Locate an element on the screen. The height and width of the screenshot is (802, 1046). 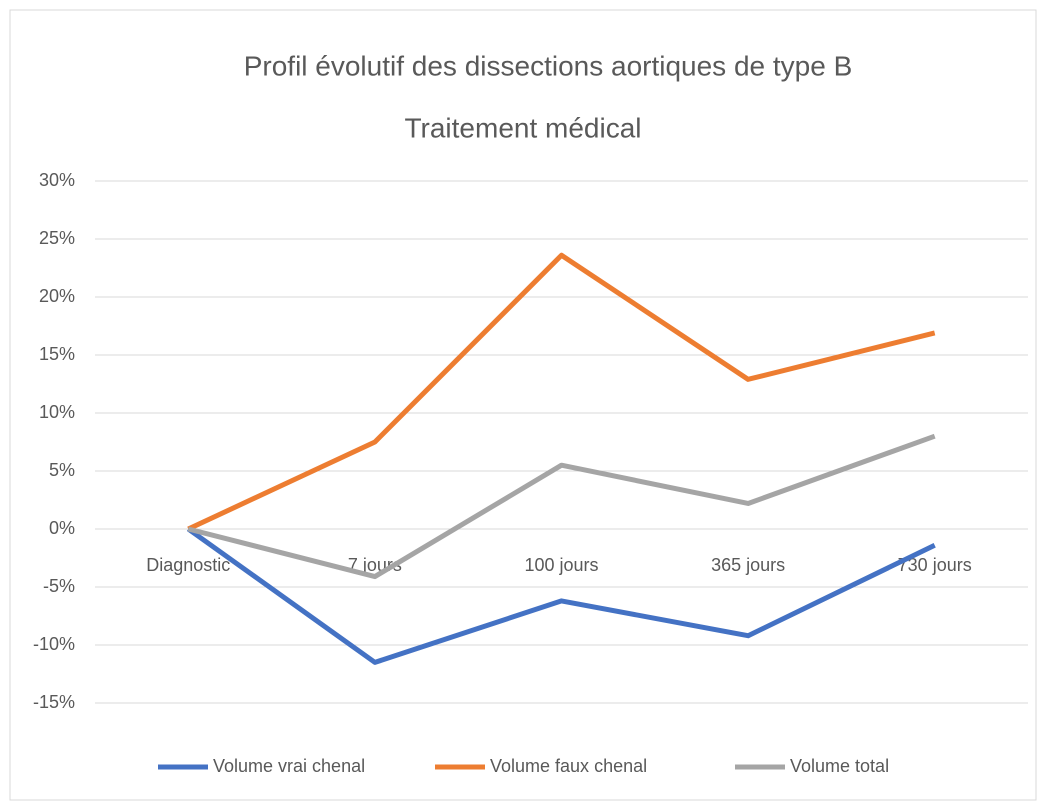
y-tick-label: 0% is located at coordinates (62, 528).